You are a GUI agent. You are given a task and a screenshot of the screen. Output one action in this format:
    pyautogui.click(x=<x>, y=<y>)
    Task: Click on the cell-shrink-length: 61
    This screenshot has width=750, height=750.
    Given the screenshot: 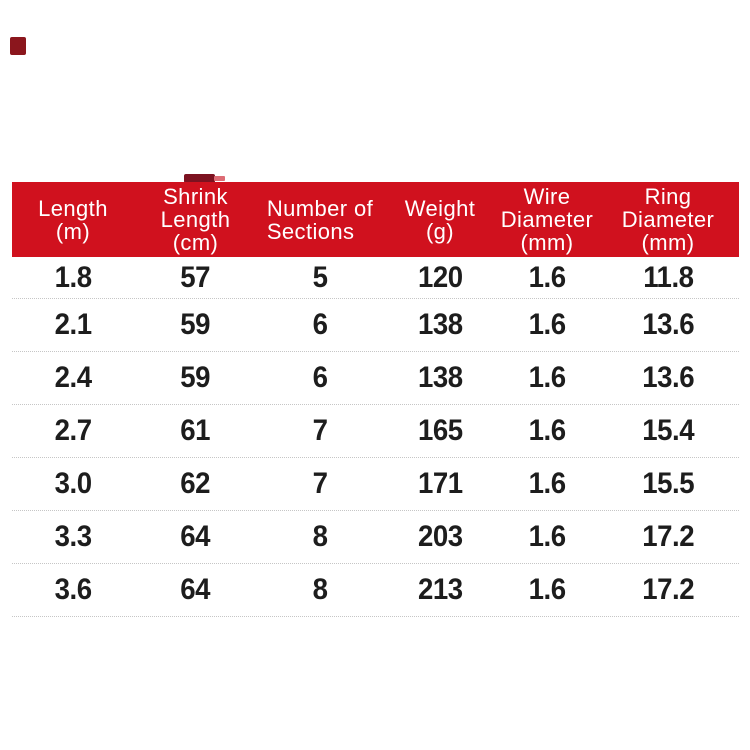 What is the action you would take?
    pyautogui.click(x=195, y=430)
    